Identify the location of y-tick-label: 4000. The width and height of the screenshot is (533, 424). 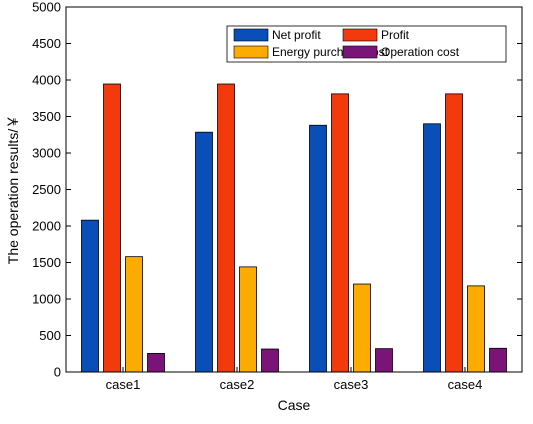
(46, 80).